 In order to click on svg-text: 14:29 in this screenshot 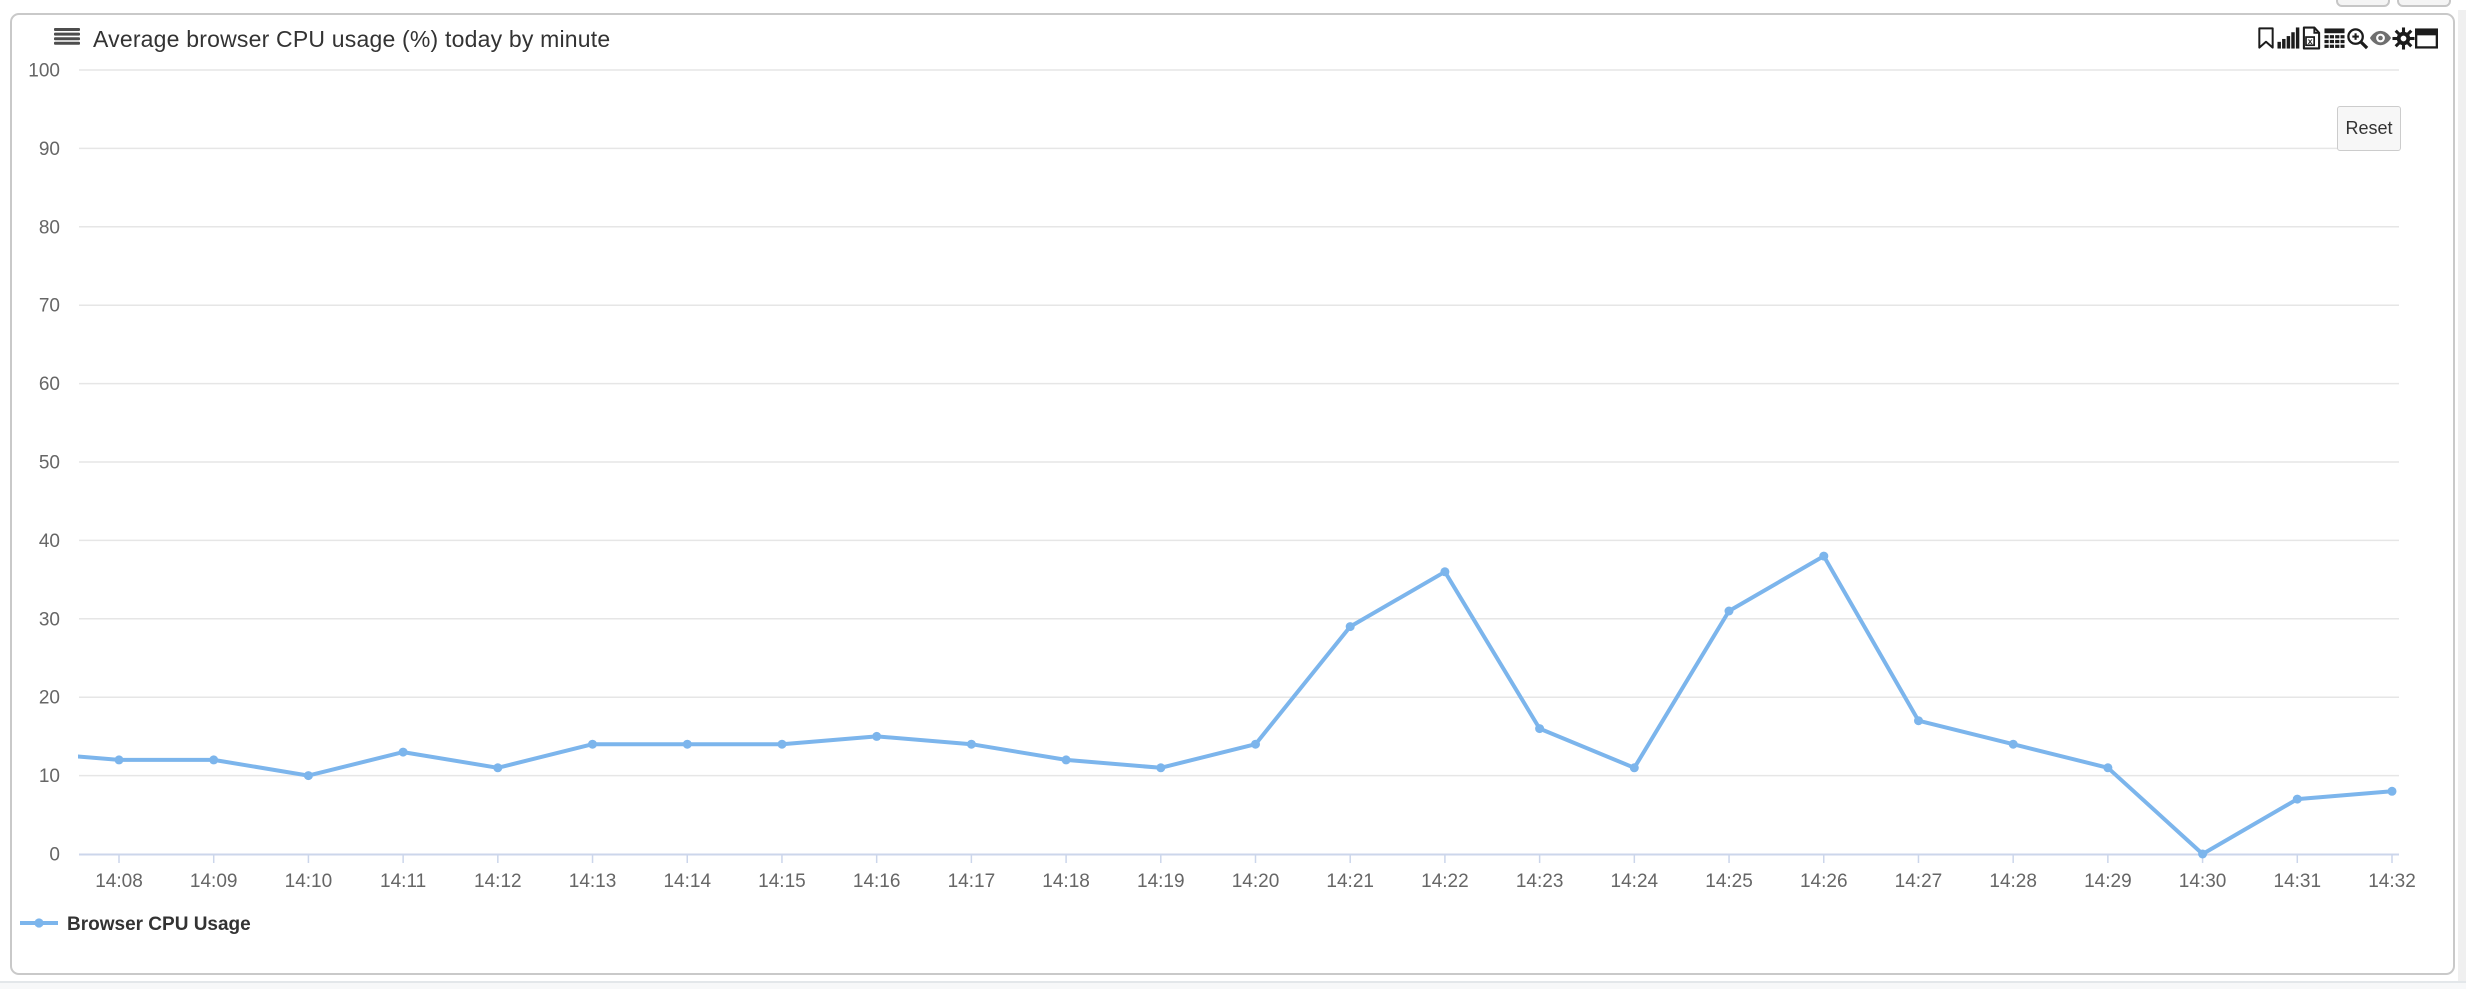, I will do `click(2108, 881)`.